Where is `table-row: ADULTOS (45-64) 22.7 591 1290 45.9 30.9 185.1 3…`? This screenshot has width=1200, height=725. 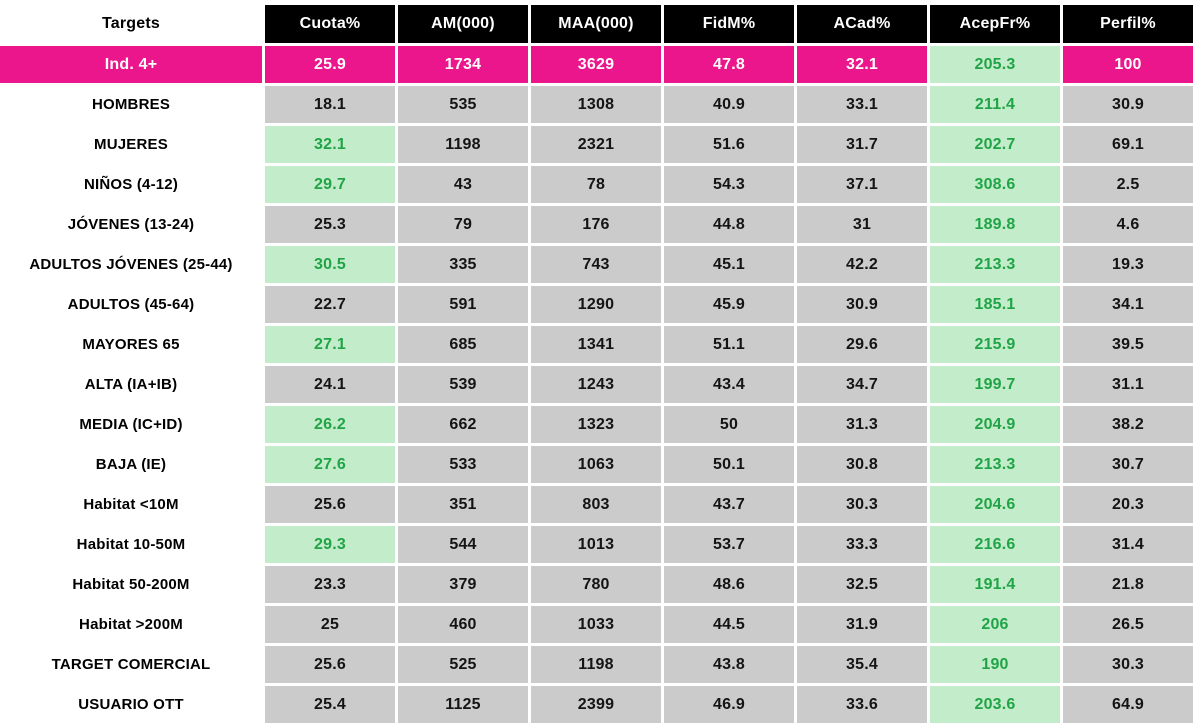
table-row: ADULTOS (45-64) 22.7 591 1290 45.9 30.9 185.1 3… is located at coordinates (596, 304).